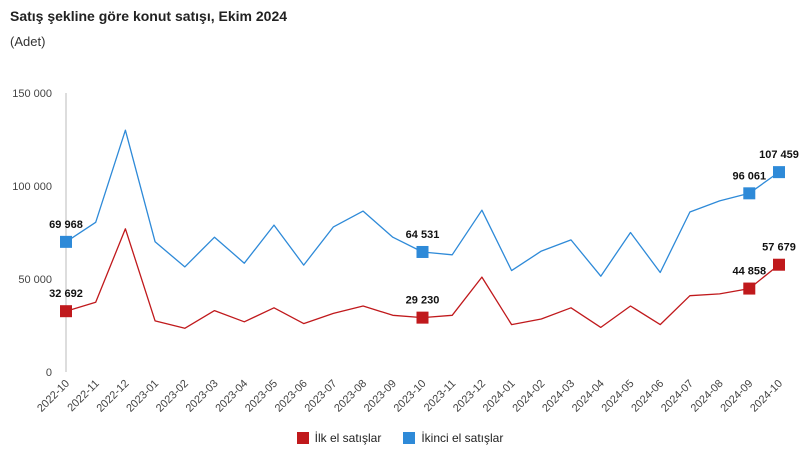 This screenshot has height=461, width=800. Describe the element at coordinates (66, 294) in the screenshot. I see `data-label: 32 692` at that location.